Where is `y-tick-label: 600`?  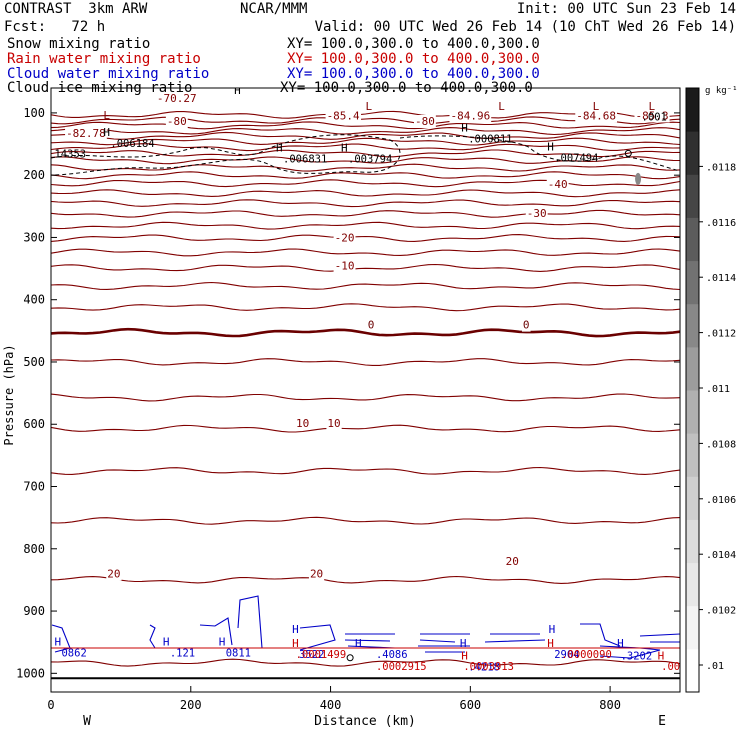
y-tick-label: 600 is located at coordinates (34, 424).